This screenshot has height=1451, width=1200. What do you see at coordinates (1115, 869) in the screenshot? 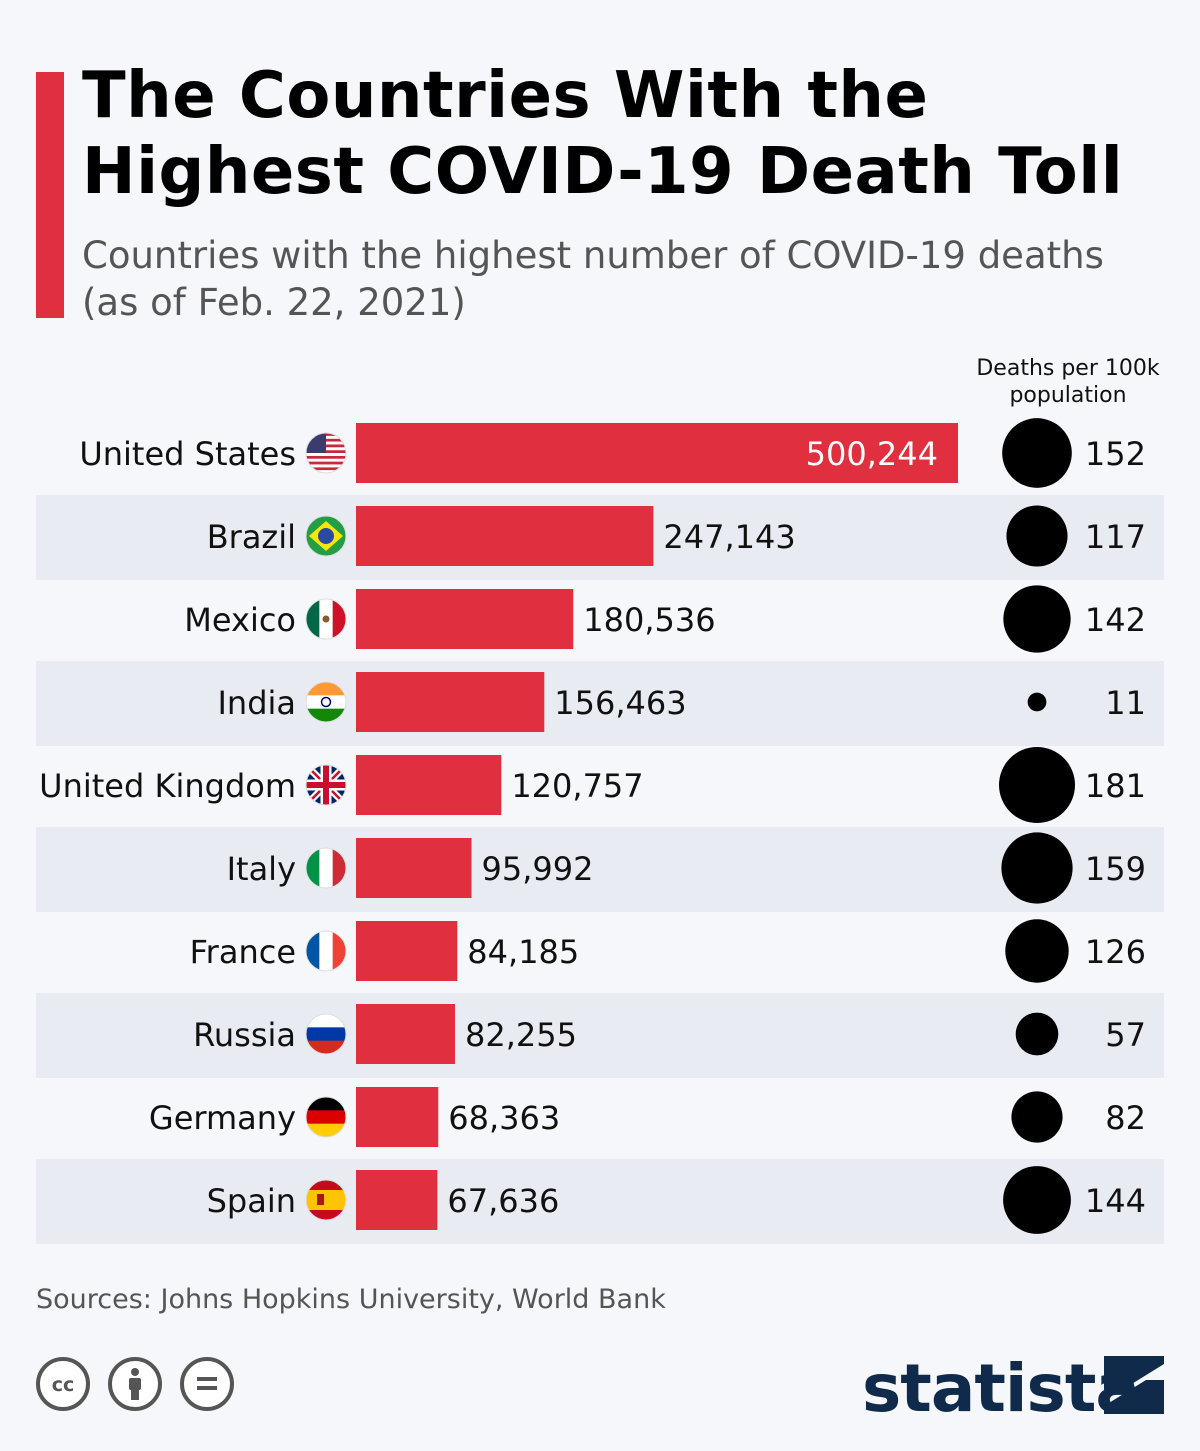
I see `rate-value-label: 159` at bounding box center [1115, 869].